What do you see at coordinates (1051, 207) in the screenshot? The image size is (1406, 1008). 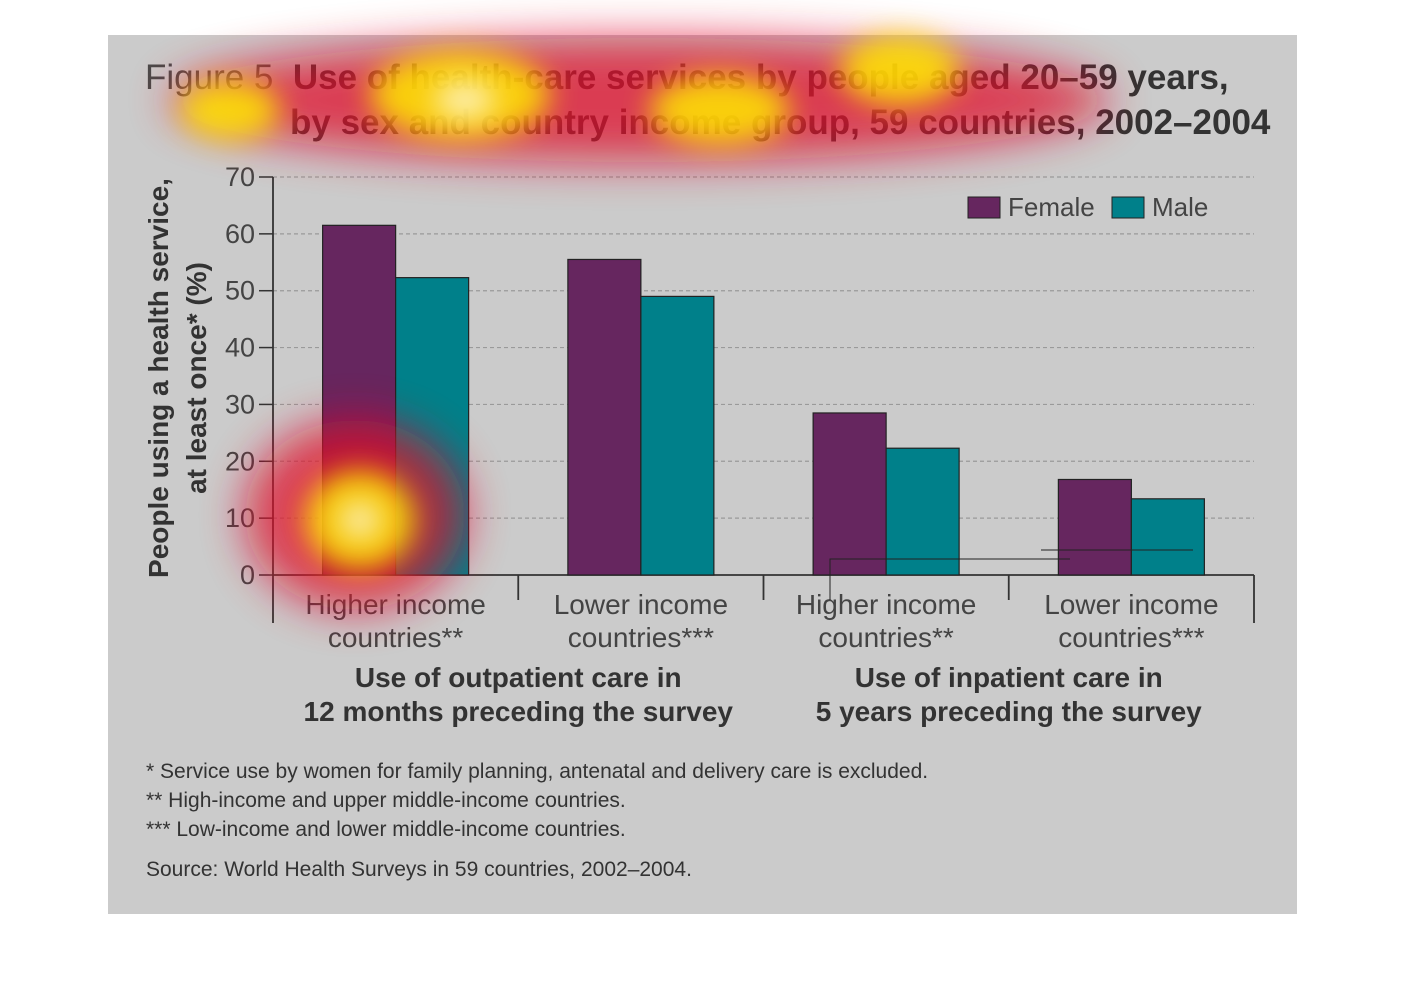 I see `legend-label-female: Female` at bounding box center [1051, 207].